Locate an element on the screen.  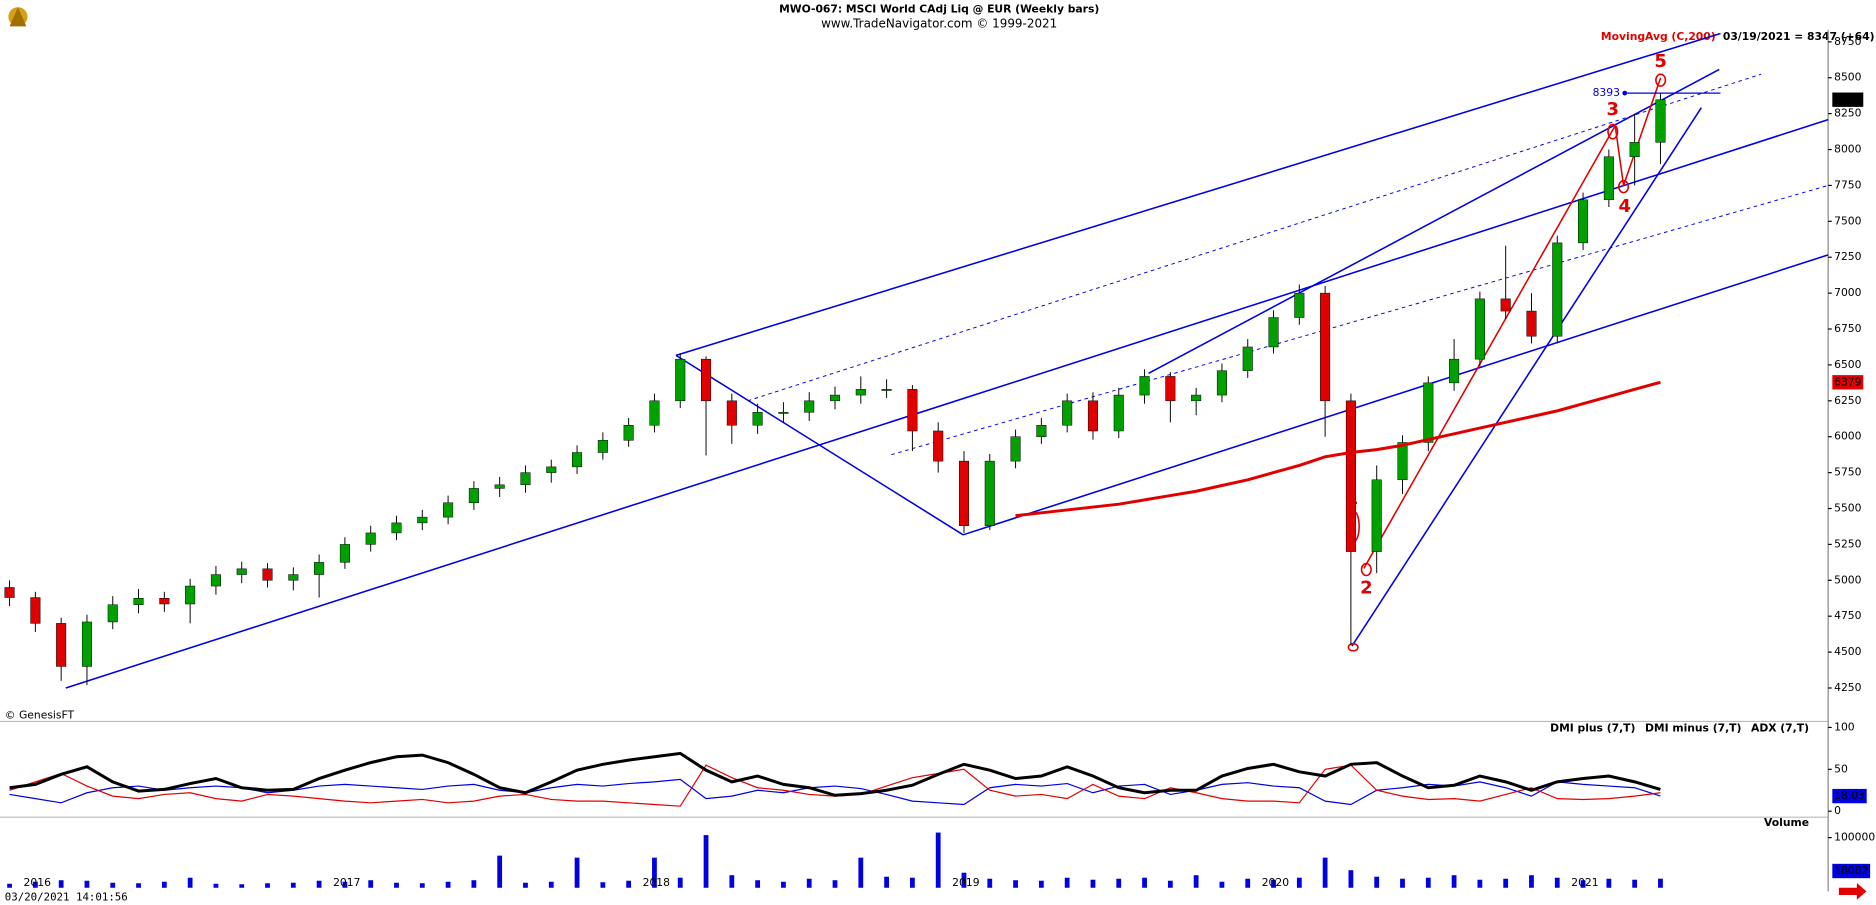
x-tick-label: 2017 is located at coordinates (346, 882).